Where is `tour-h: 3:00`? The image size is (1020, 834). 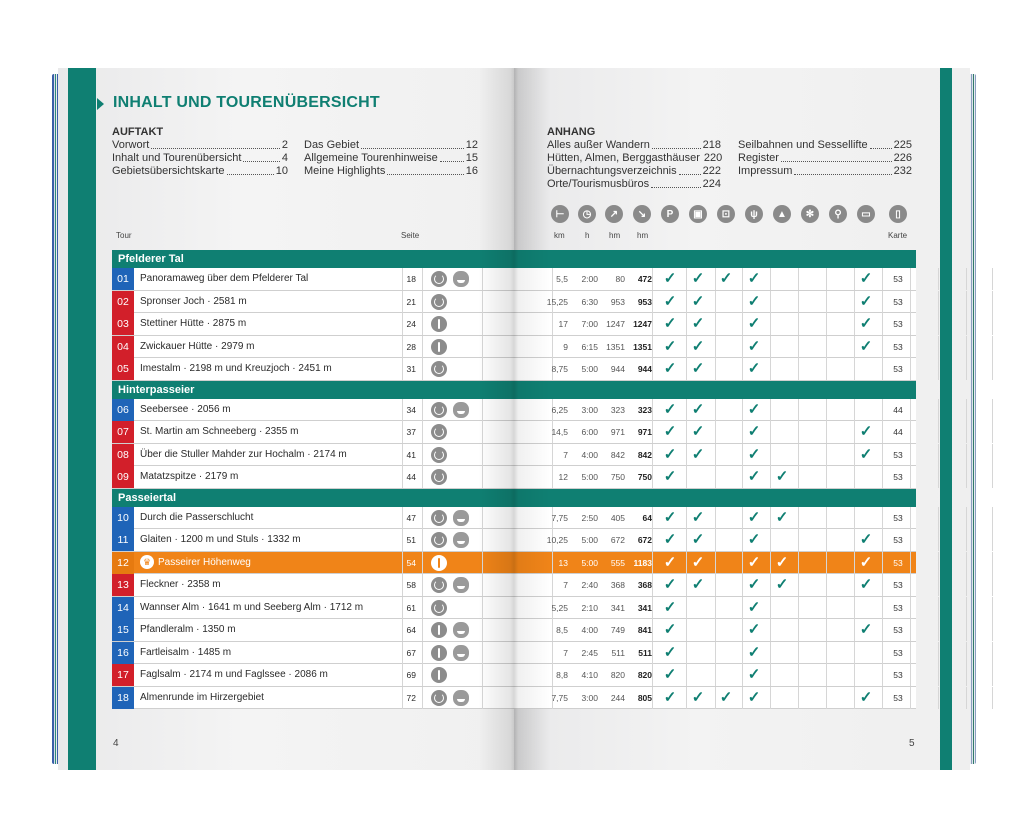 tour-h: 3:00 is located at coordinates (589, 697).